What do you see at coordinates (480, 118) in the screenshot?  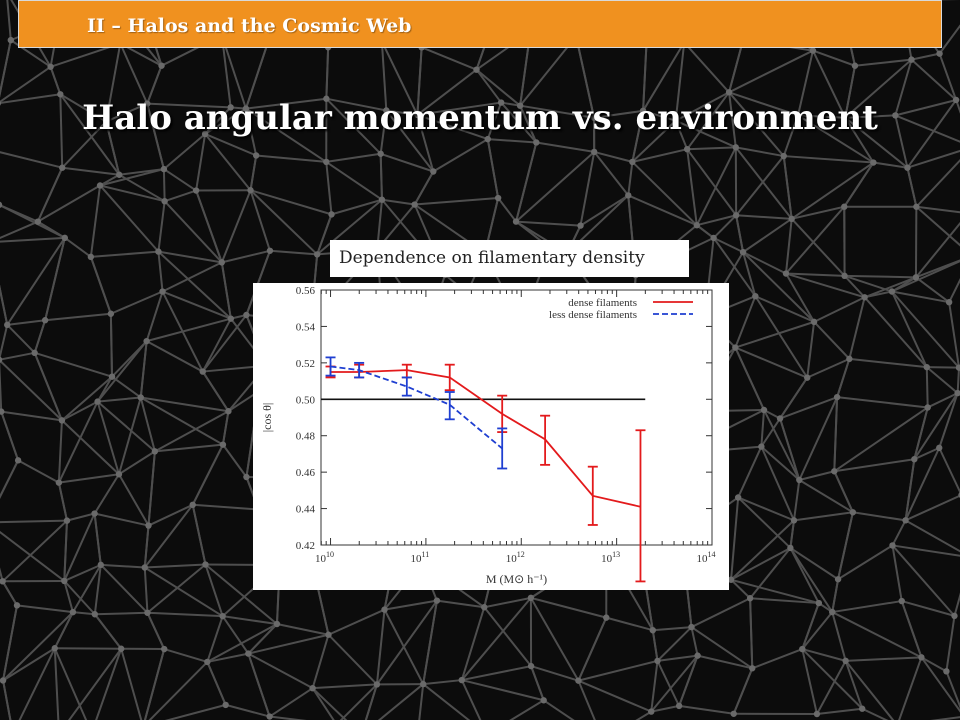 I see `slide-title: Halo angular momentum vs. environment` at bounding box center [480, 118].